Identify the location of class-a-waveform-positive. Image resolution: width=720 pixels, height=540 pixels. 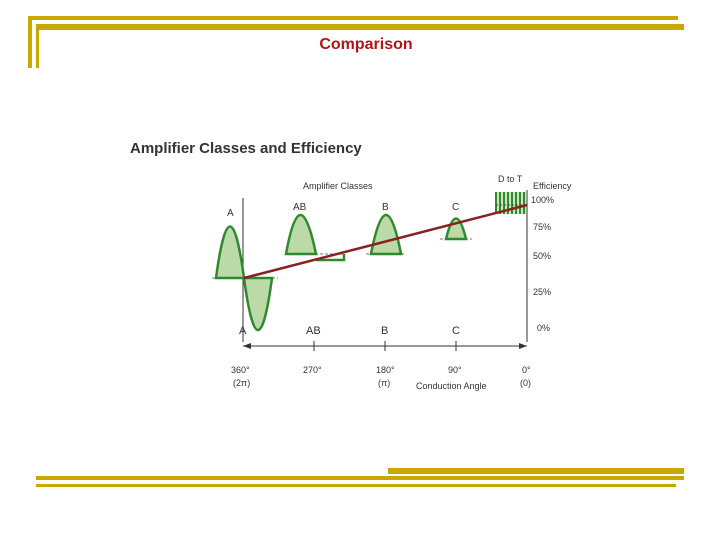
(230, 252).